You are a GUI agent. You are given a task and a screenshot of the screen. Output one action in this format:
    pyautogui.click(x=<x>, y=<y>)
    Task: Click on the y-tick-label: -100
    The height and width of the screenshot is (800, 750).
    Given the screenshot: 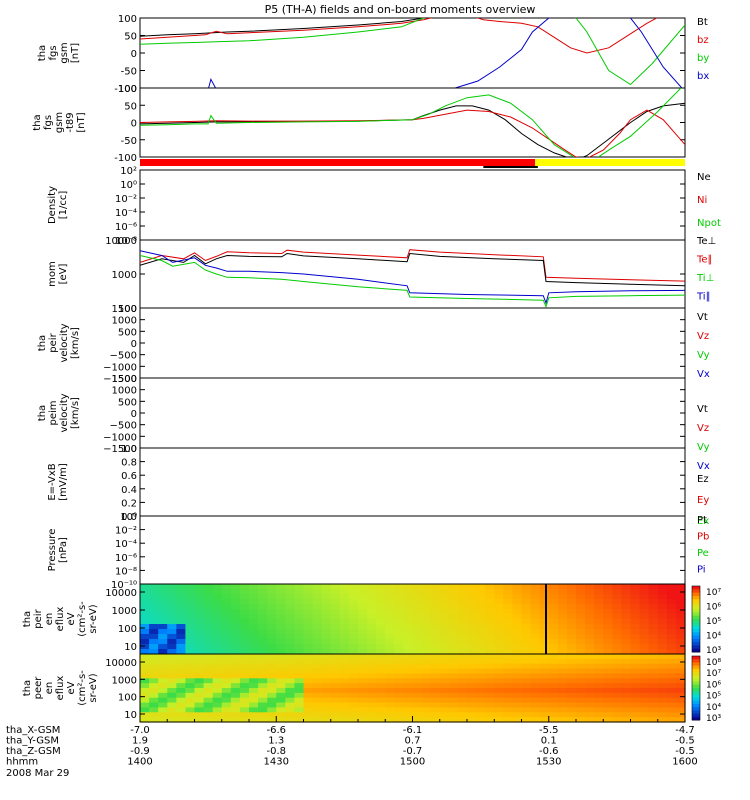 What is the action you would take?
    pyautogui.click(x=125, y=158)
    